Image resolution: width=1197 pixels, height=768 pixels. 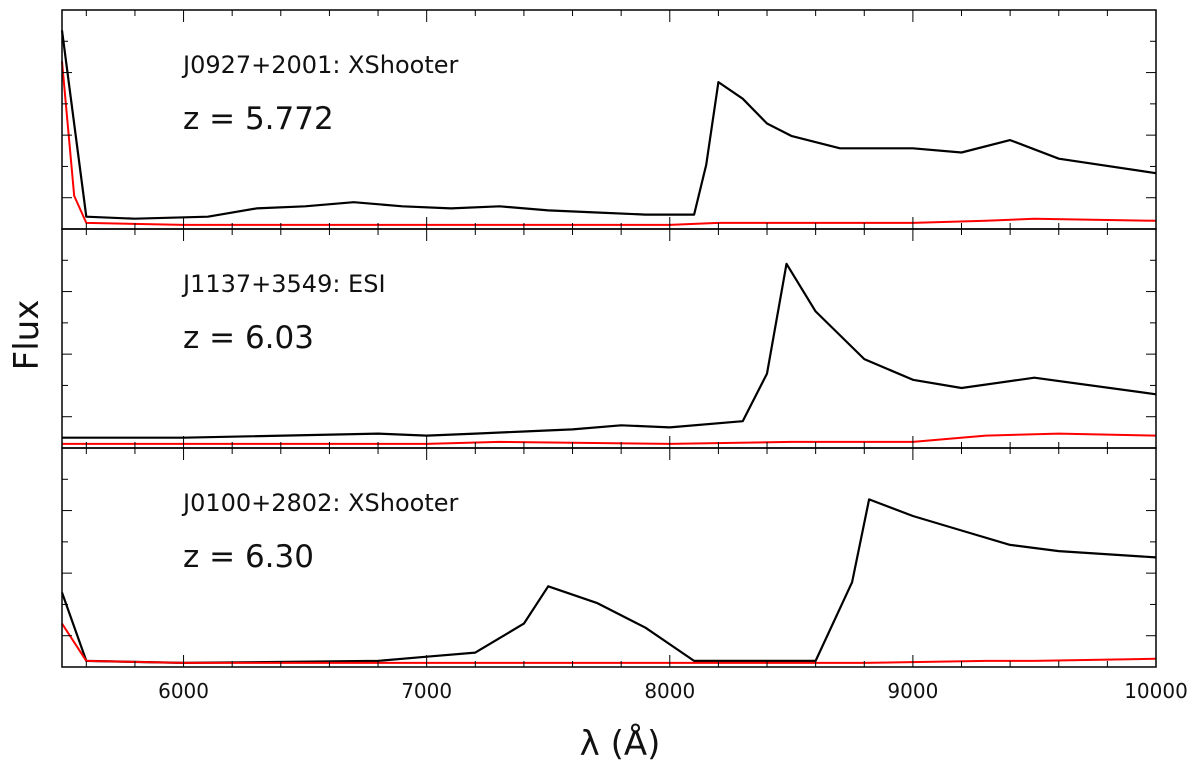 What do you see at coordinates (319, 503) in the screenshot?
I see `panel-object-label: J0100+2802: XShooter` at bounding box center [319, 503].